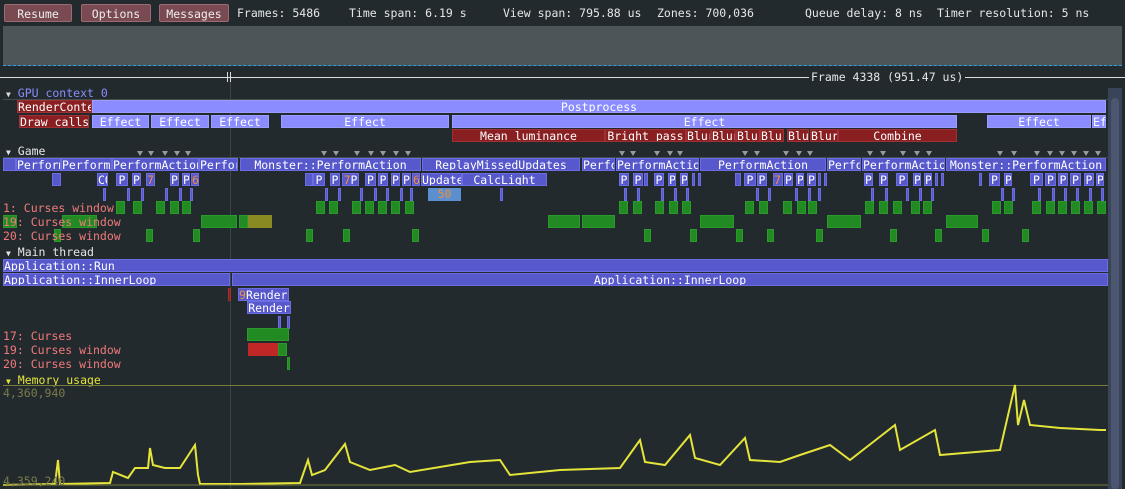  I want to click on zone-application-run: Application::Run, so click(555, 265).